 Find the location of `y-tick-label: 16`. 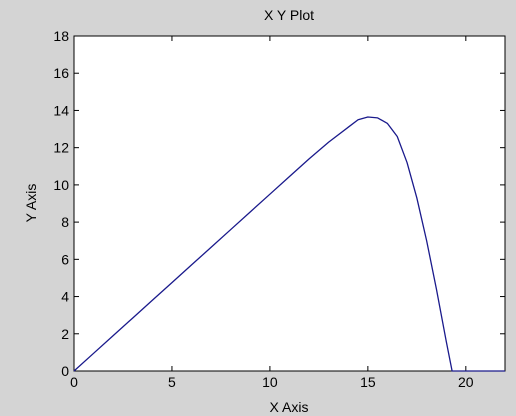

y-tick-label: 16 is located at coordinates (61, 73).